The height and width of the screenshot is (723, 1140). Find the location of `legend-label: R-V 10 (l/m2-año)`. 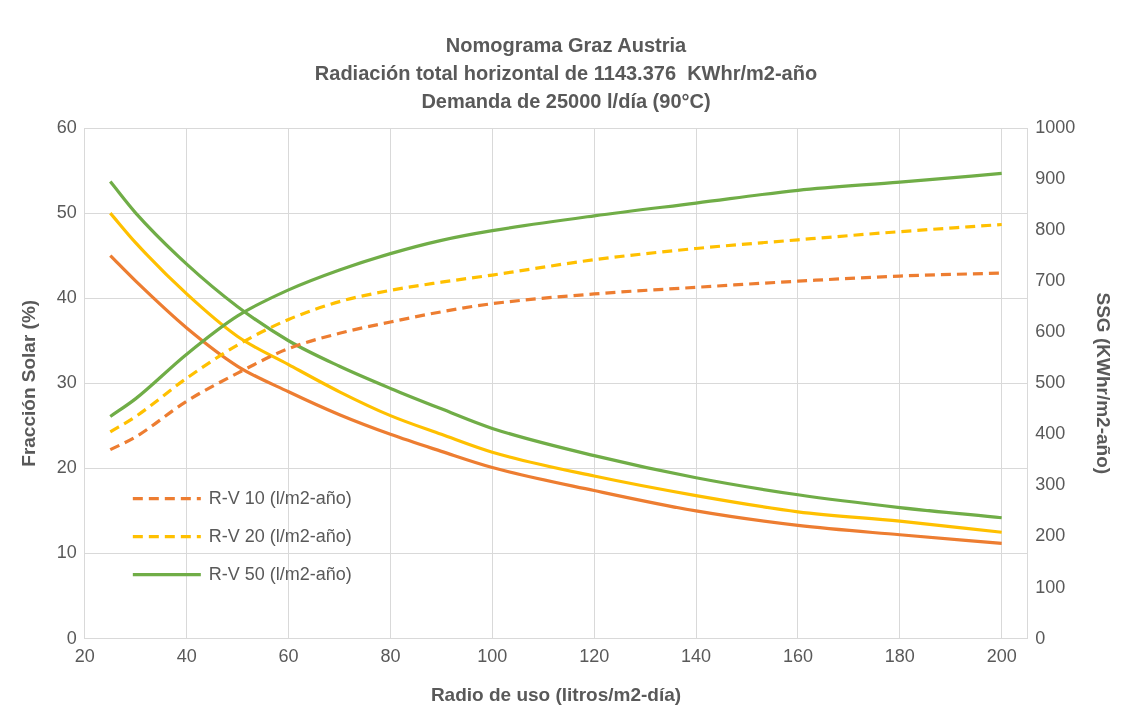

legend-label: R-V 10 (l/m2-año) is located at coordinates (280, 497).